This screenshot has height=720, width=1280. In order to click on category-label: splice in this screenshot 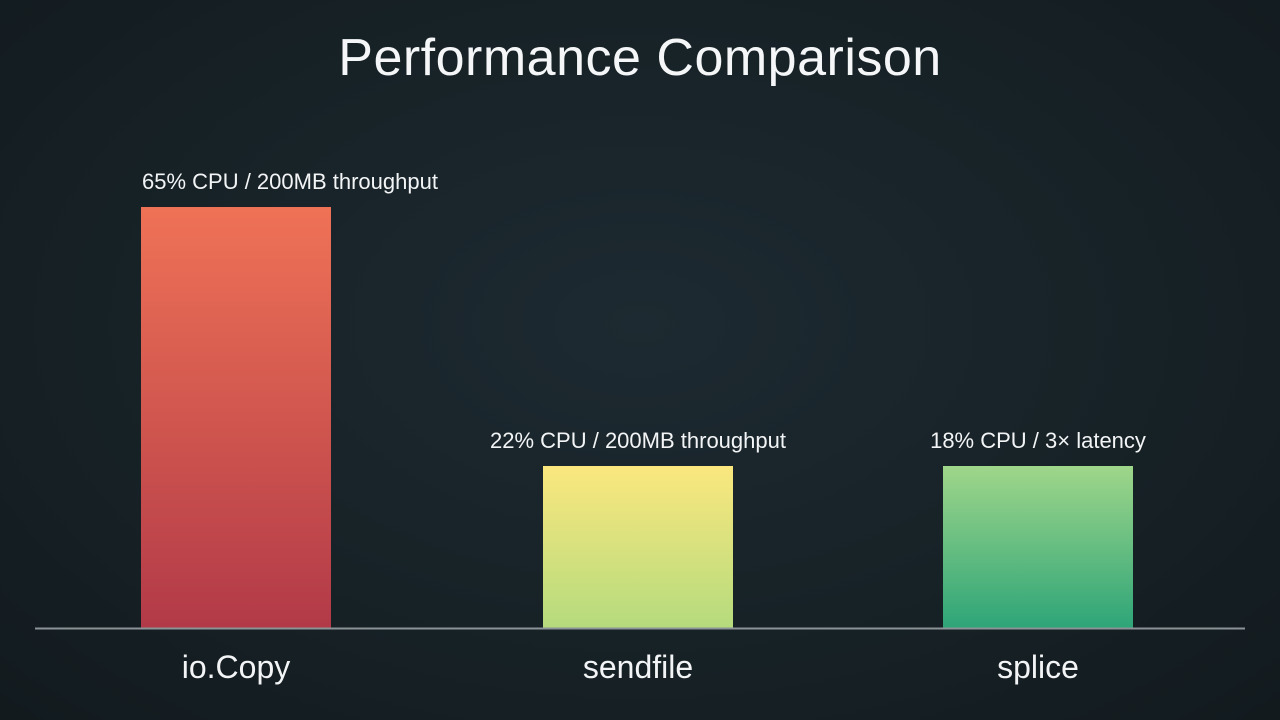, I will do `click(1038, 667)`.